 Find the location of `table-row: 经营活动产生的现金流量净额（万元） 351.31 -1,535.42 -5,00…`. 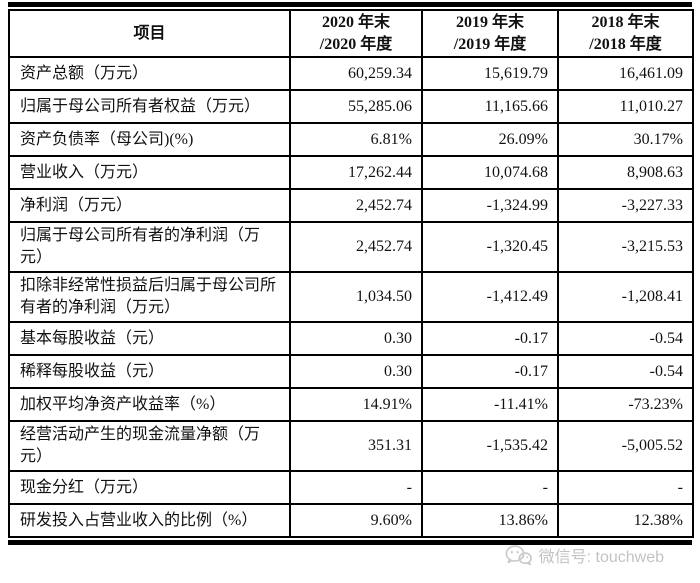

table-row: 经营活动产生的现金流量净额（万元） 351.31 -1,535.42 -5,00… is located at coordinates (351, 446).